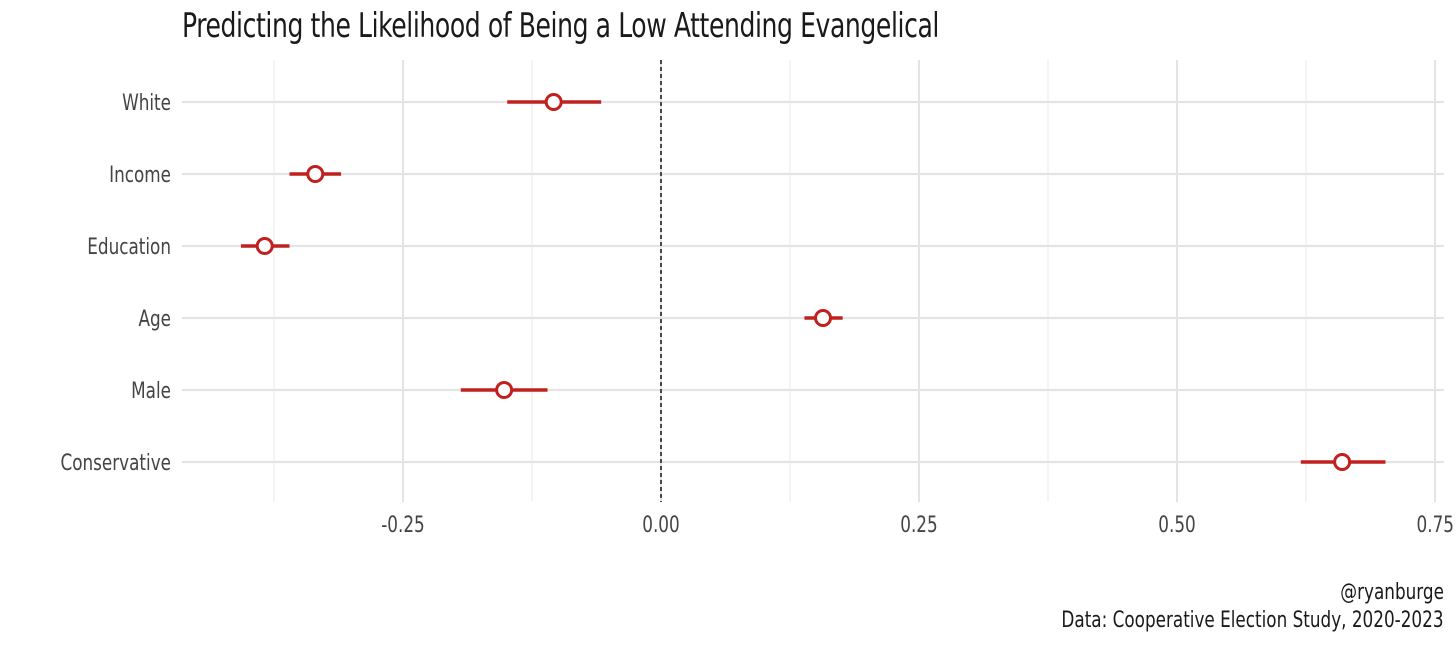 This screenshot has width=1456, height=647. I want to click on y-tick-label: Age, so click(154, 319).